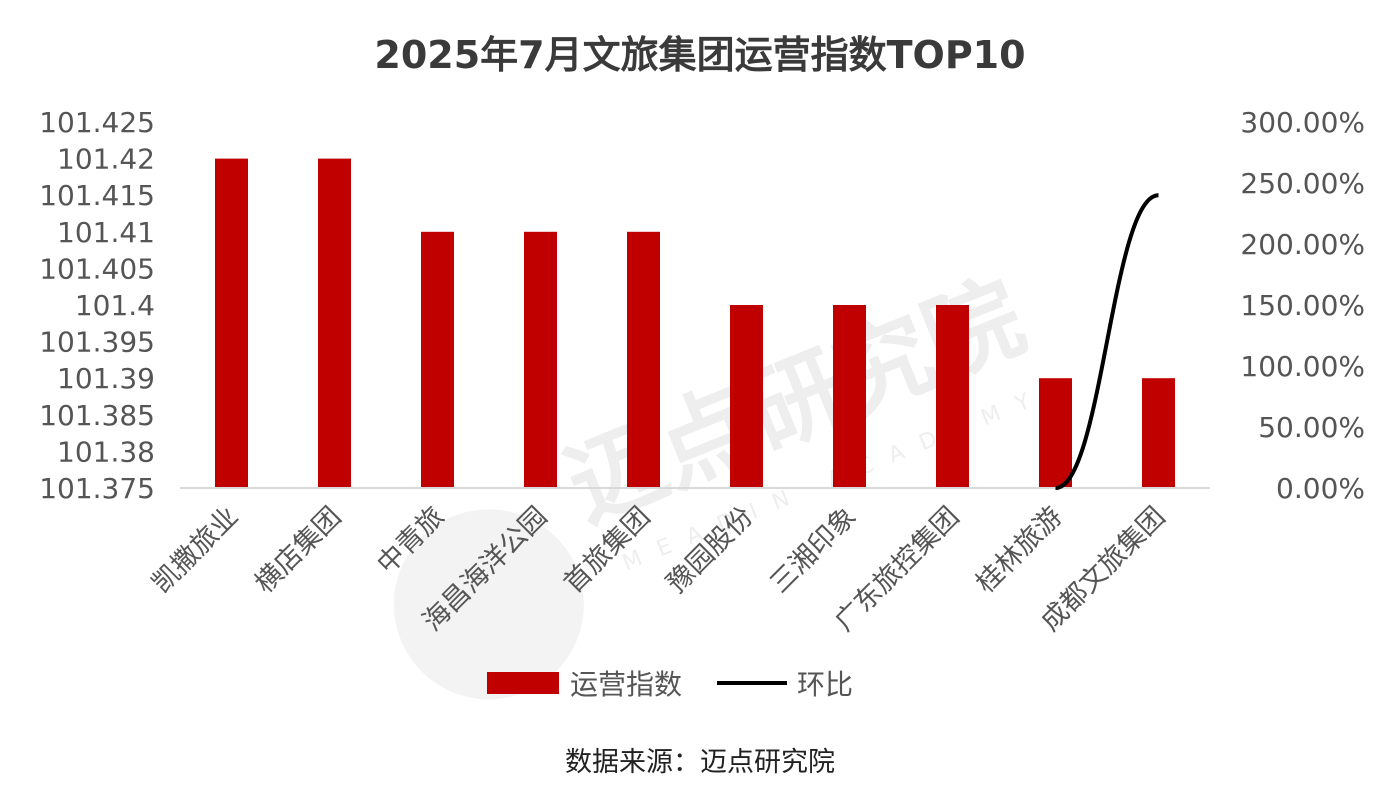 The image size is (1400, 796). What do you see at coordinates (106, 159) in the screenshot?
I see `y-left-tick-label: 101.42` at bounding box center [106, 159].